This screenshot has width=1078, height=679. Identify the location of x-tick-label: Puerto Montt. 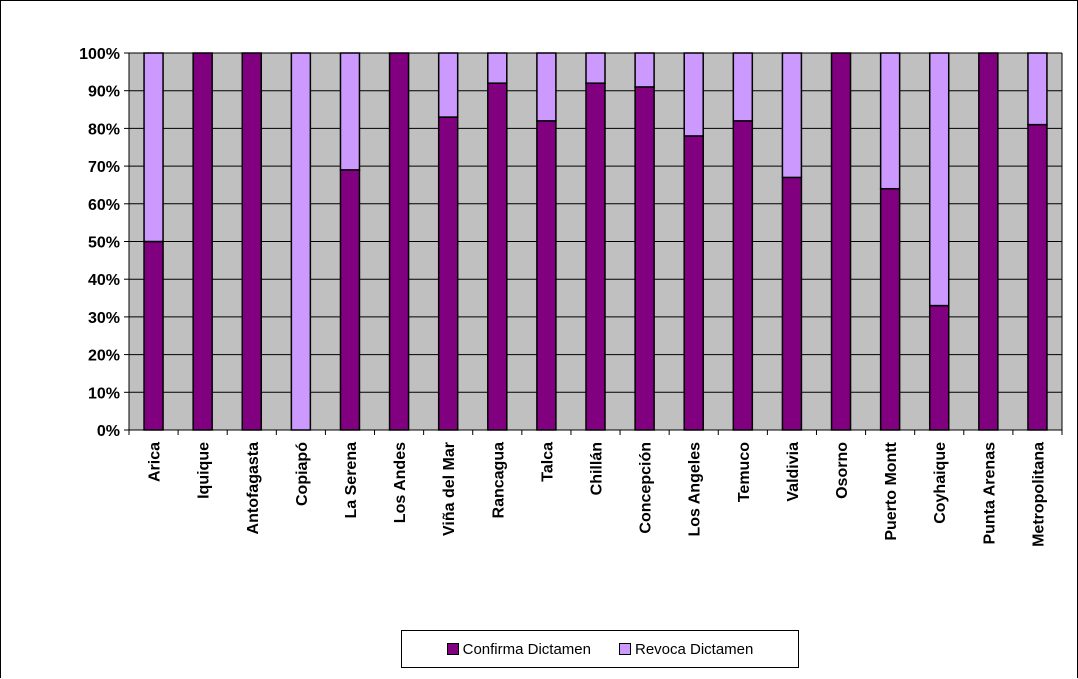
(891, 490).